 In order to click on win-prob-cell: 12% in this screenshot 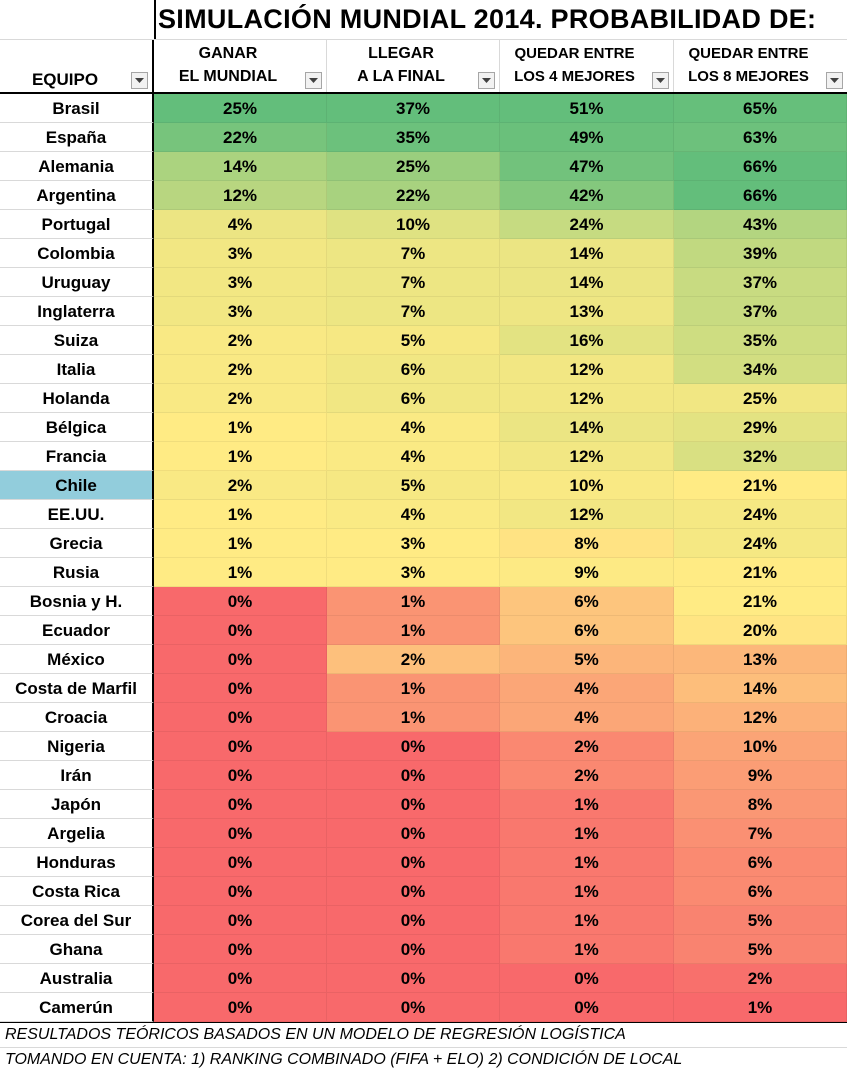, I will do `click(240, 195)`.